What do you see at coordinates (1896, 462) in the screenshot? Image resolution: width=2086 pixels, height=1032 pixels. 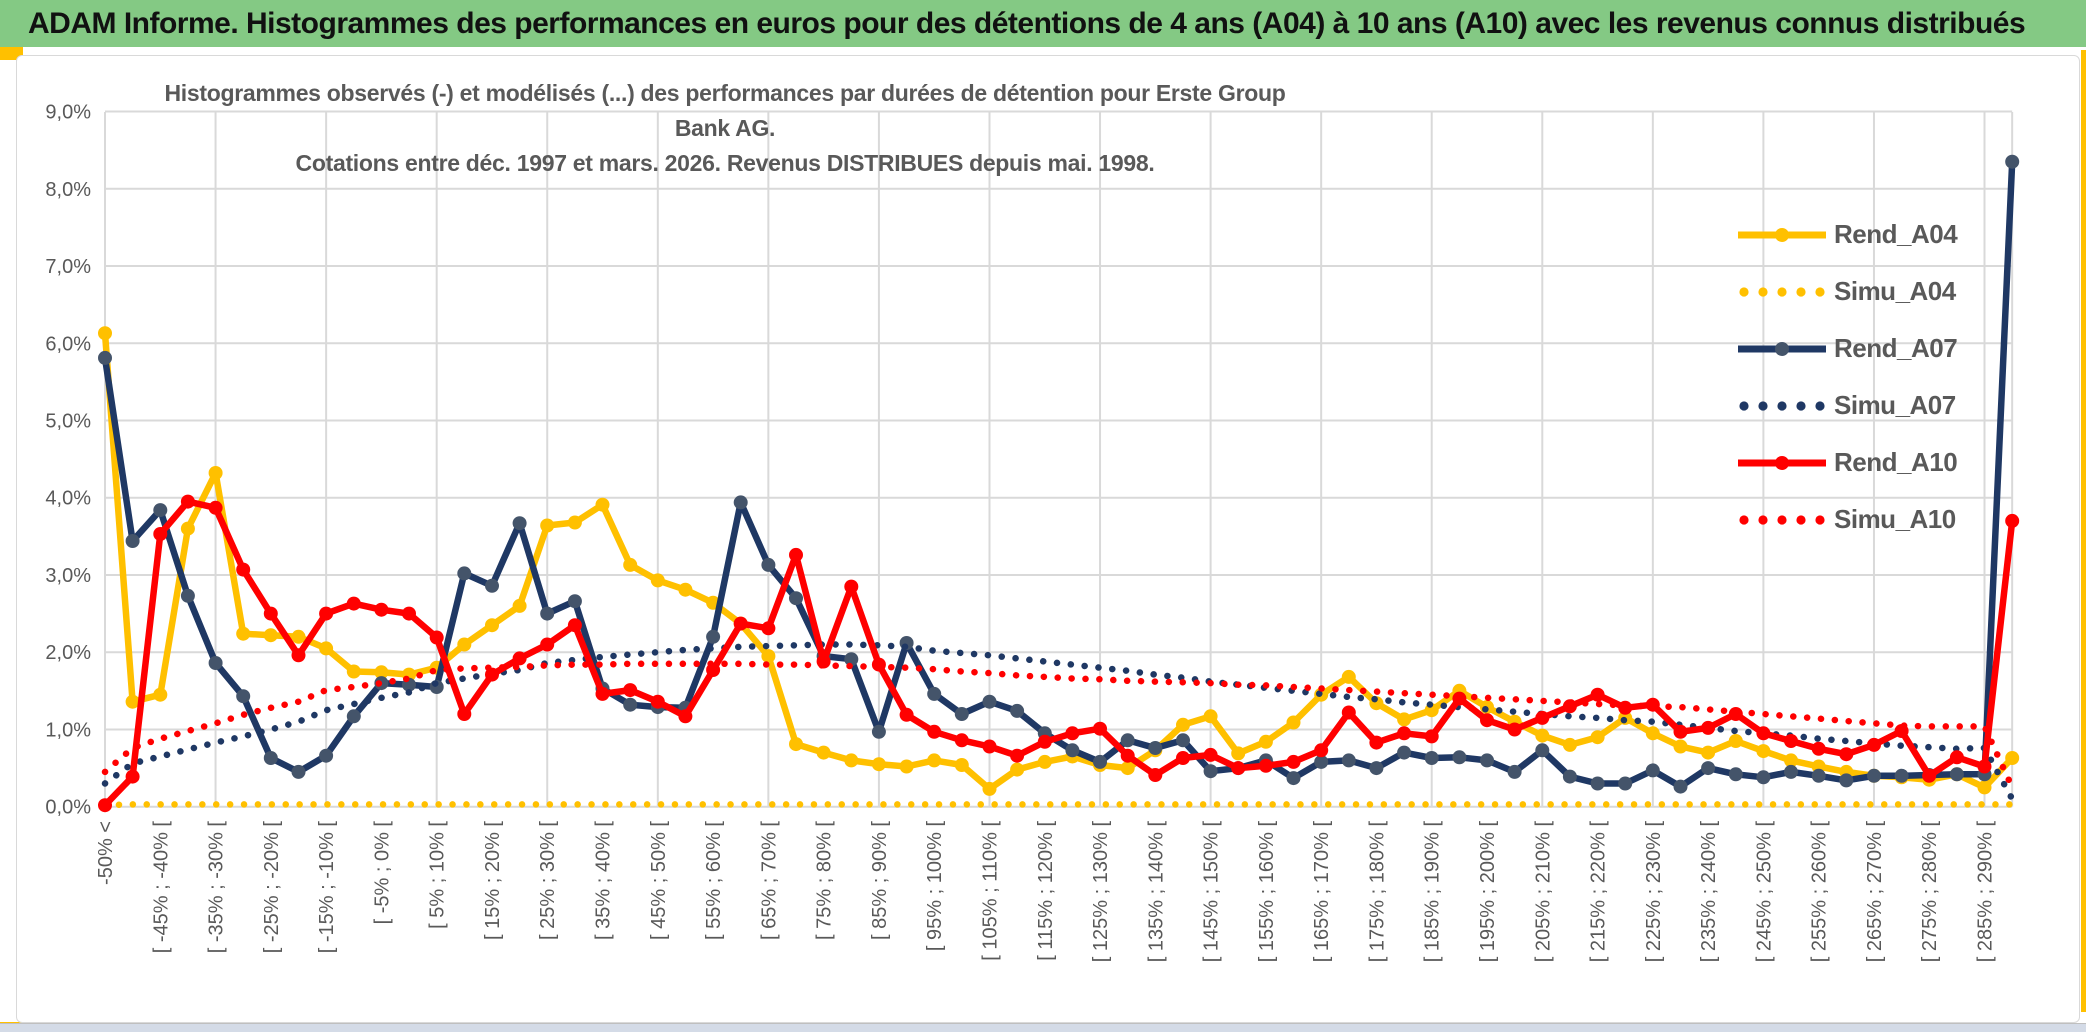 I see `legend-label: Rend_A10` at bounding box center [1896, 462].